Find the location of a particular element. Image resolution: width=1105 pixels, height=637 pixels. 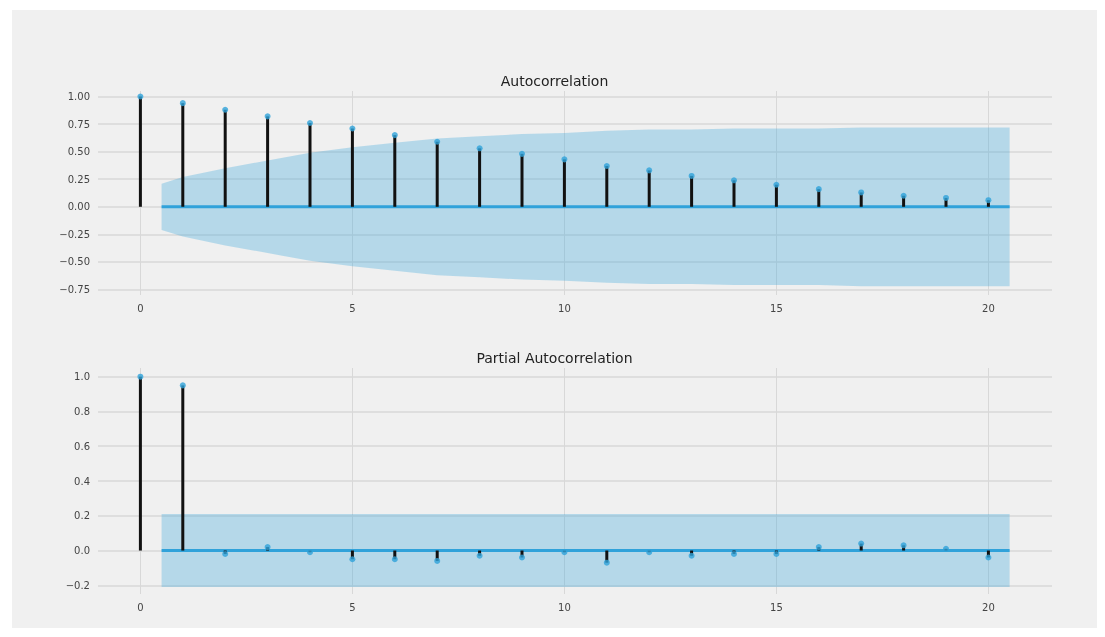

chart-title: Autocorrelation is located at coordinates (554, 81).